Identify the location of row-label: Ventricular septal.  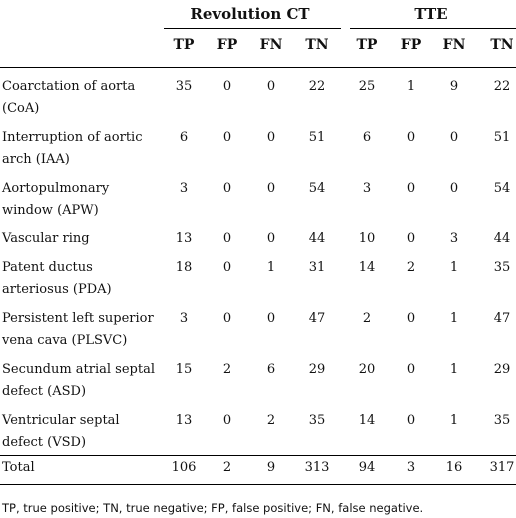
(61, 420).